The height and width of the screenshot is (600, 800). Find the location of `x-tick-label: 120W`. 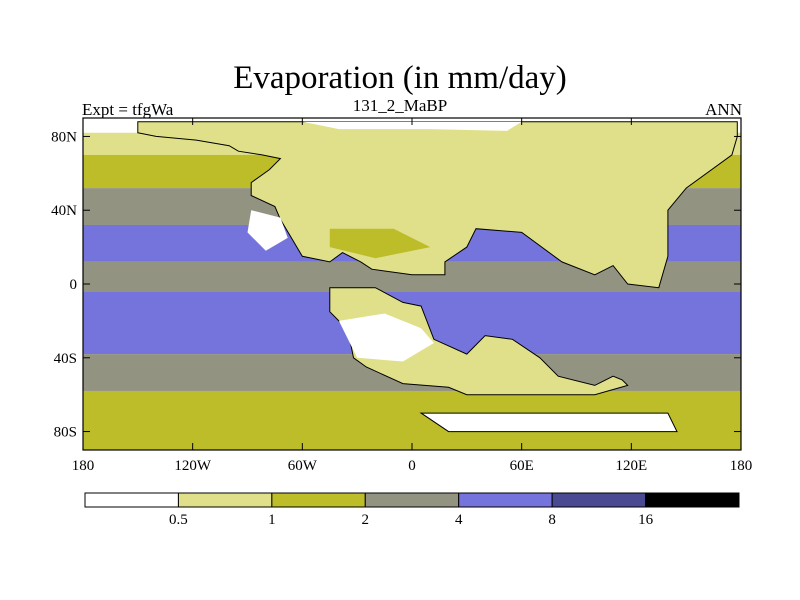

x-tick-label: 120W is located at coordinates (193, 466).